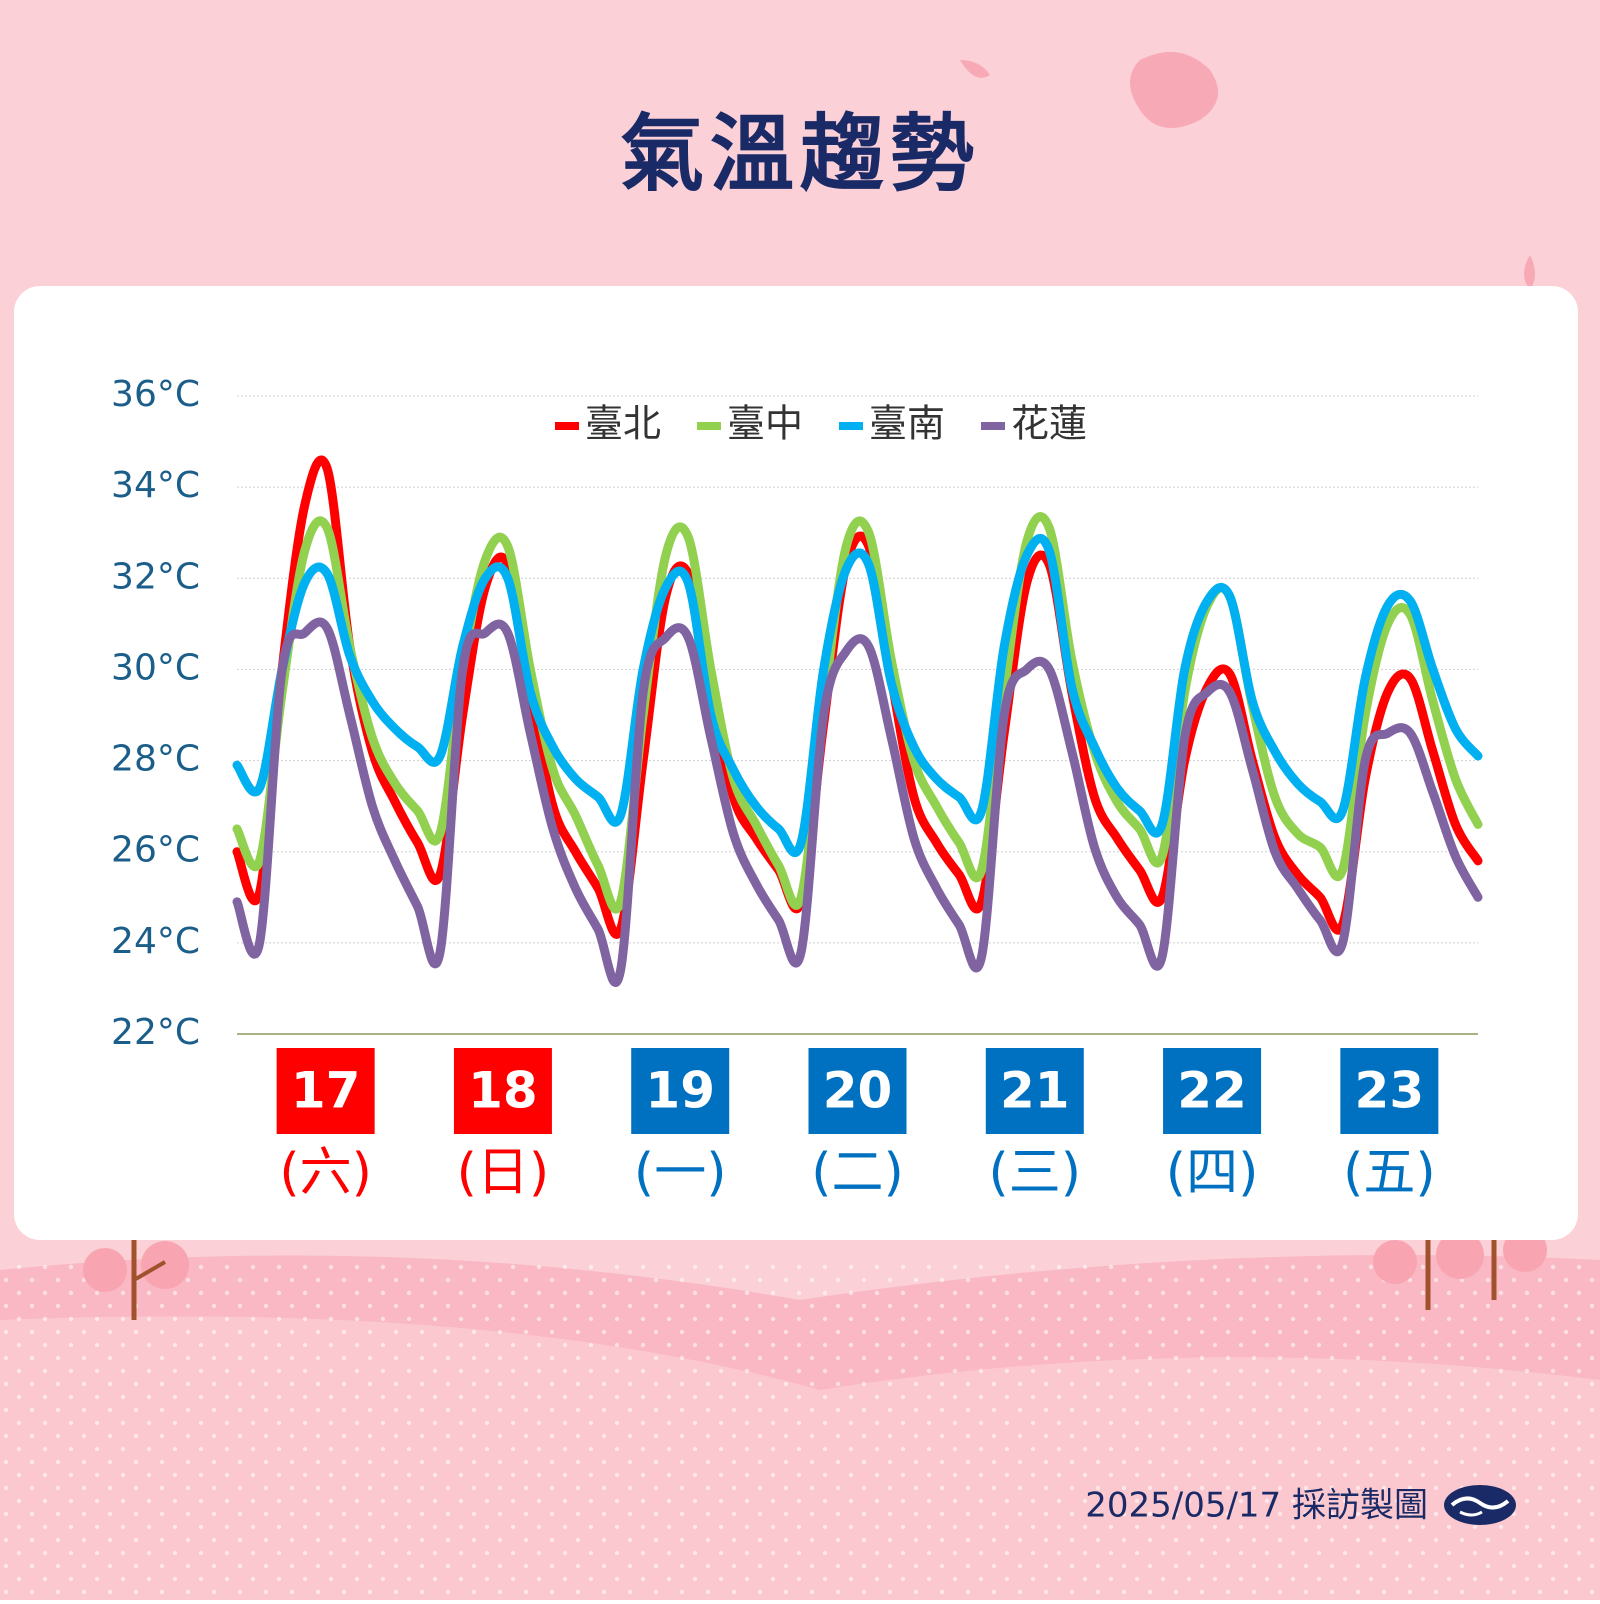  I want to click on day-weekday: (三), so click(1034, 1173).